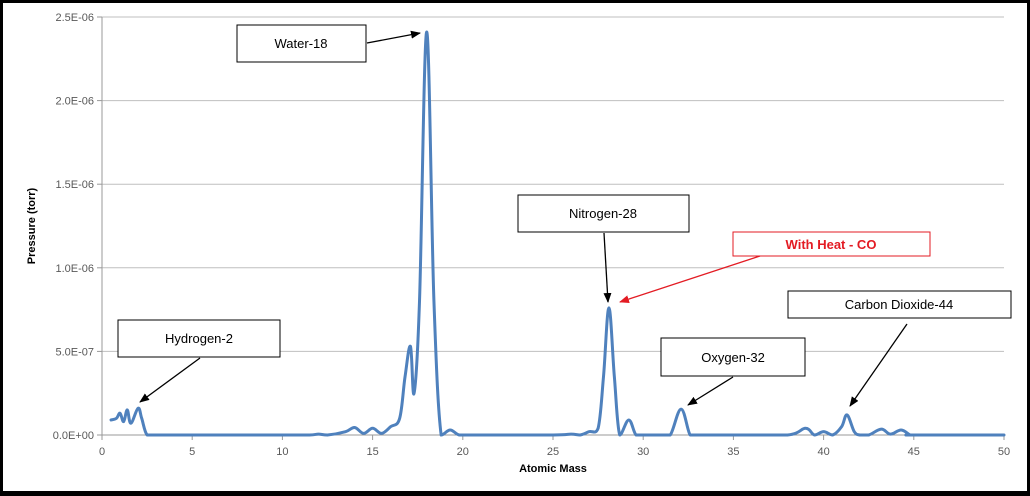 Image resolution: width=1030 pixels, height=496 pixels. What do you see at coordinates (74, 102) in the screenshot?
I see `y-tick-label: 2.0E-06` at bounding box center [74, 102].